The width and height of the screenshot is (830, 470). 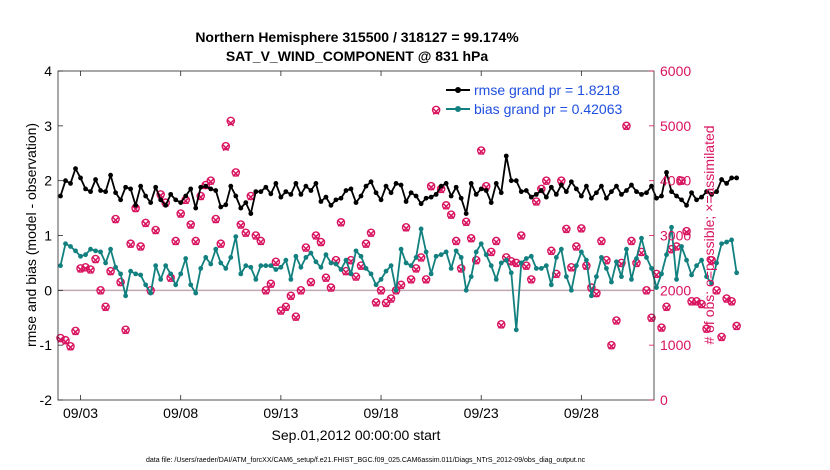 I want to click on y-axis-label: rmse and bias (model - observation), so click(x=31, y=235).